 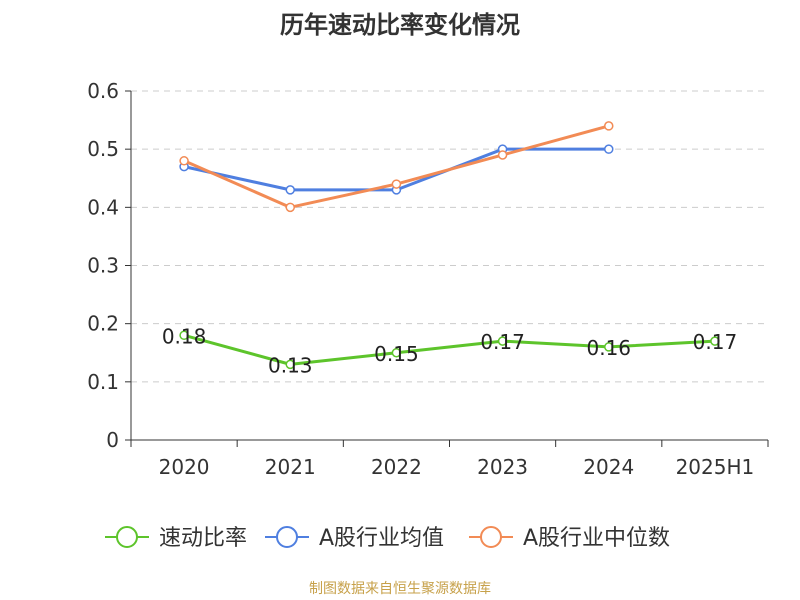 What do you see at coordinates (103, 266) in the screenshot?
I see `y-tick-label: 0.3` at bounding box center [103, 266].